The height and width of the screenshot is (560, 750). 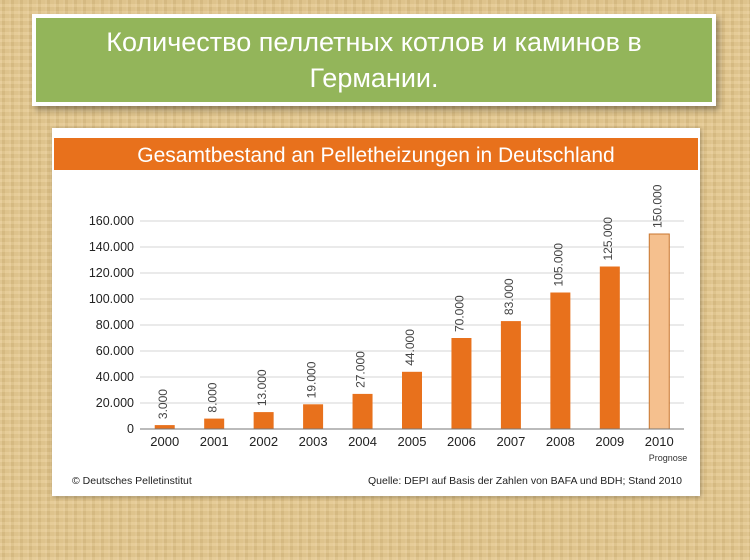 What do you see at coordinates (461, 441) in the screenshot?
I see `x-tick-label: 2006` at bounding box center [461, 441].